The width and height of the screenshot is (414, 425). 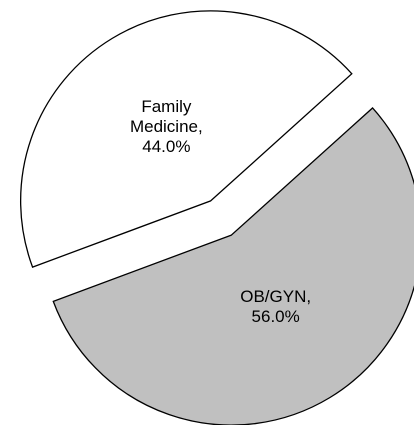 I want to click on slice-label-category: Medicine,, so click(x=166, y=126).